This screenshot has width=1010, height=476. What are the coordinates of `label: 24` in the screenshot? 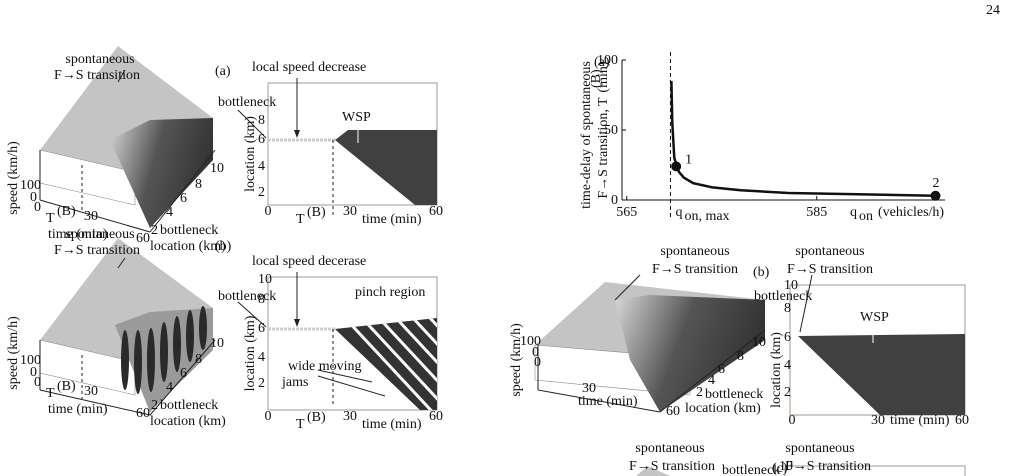 It's located at (993, 10).